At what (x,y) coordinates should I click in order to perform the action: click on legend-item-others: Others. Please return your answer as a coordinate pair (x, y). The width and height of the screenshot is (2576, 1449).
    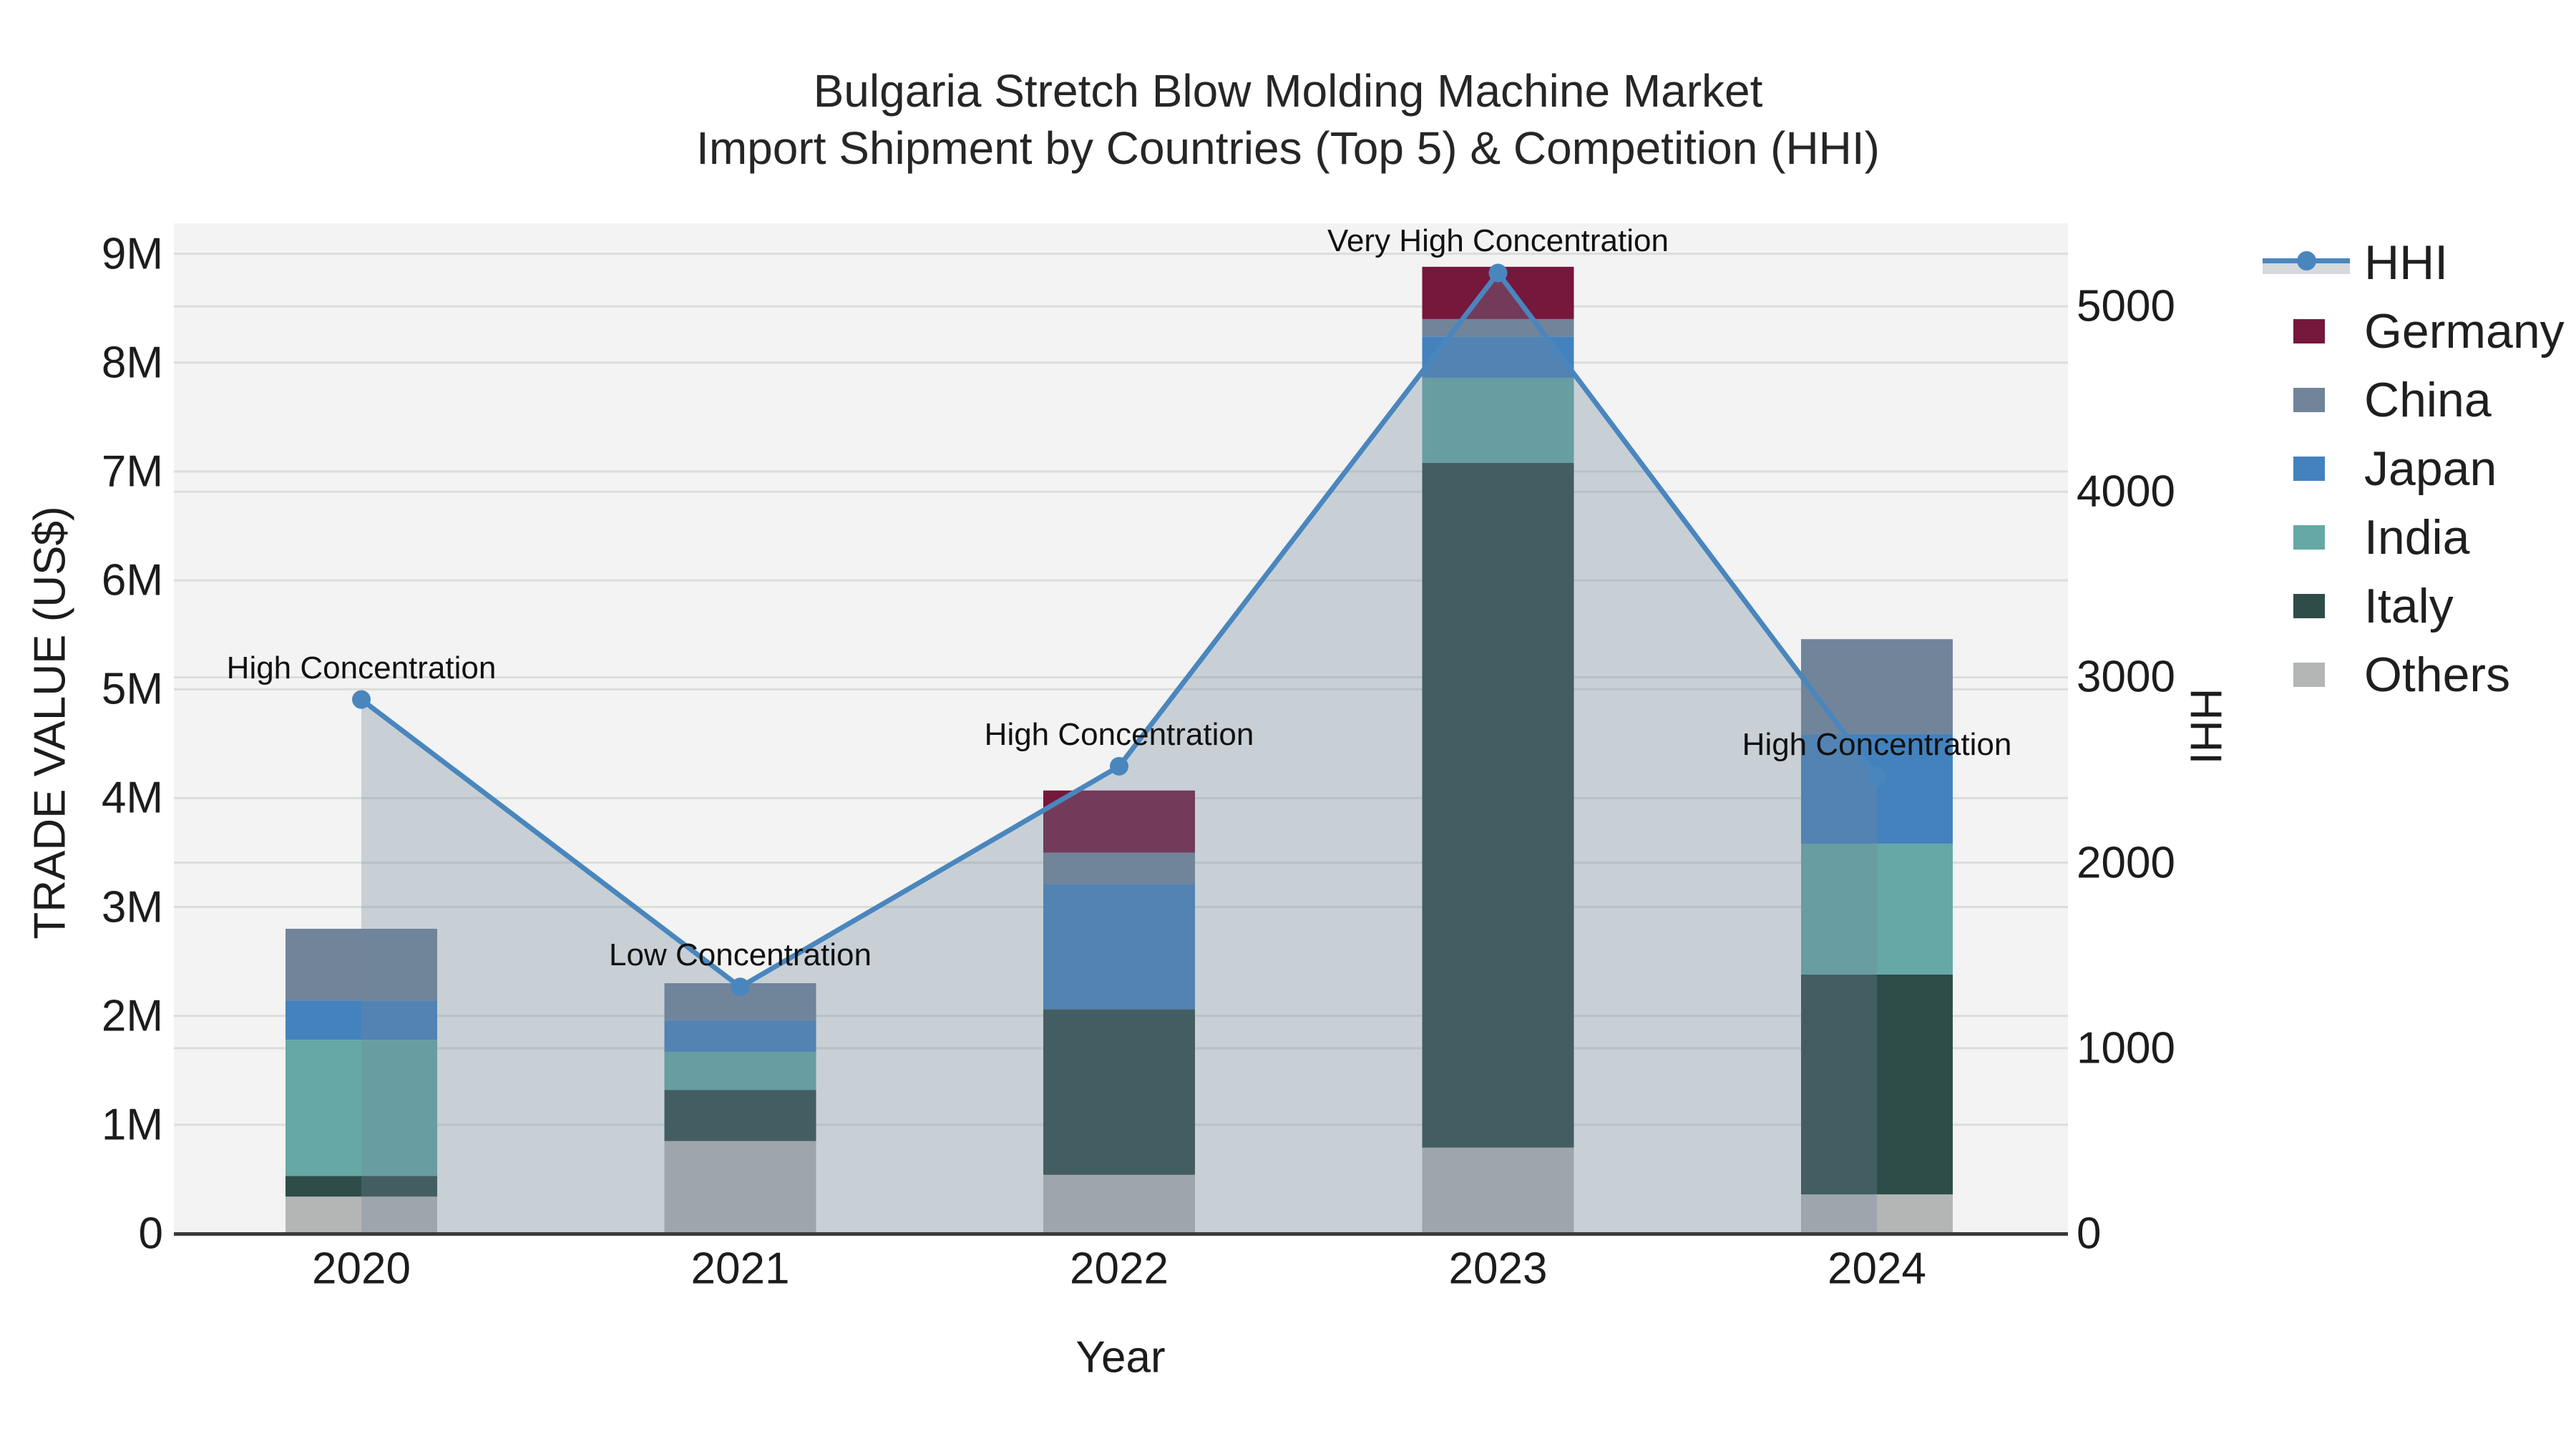
    Looking at the image, I should click on (2413, 674).